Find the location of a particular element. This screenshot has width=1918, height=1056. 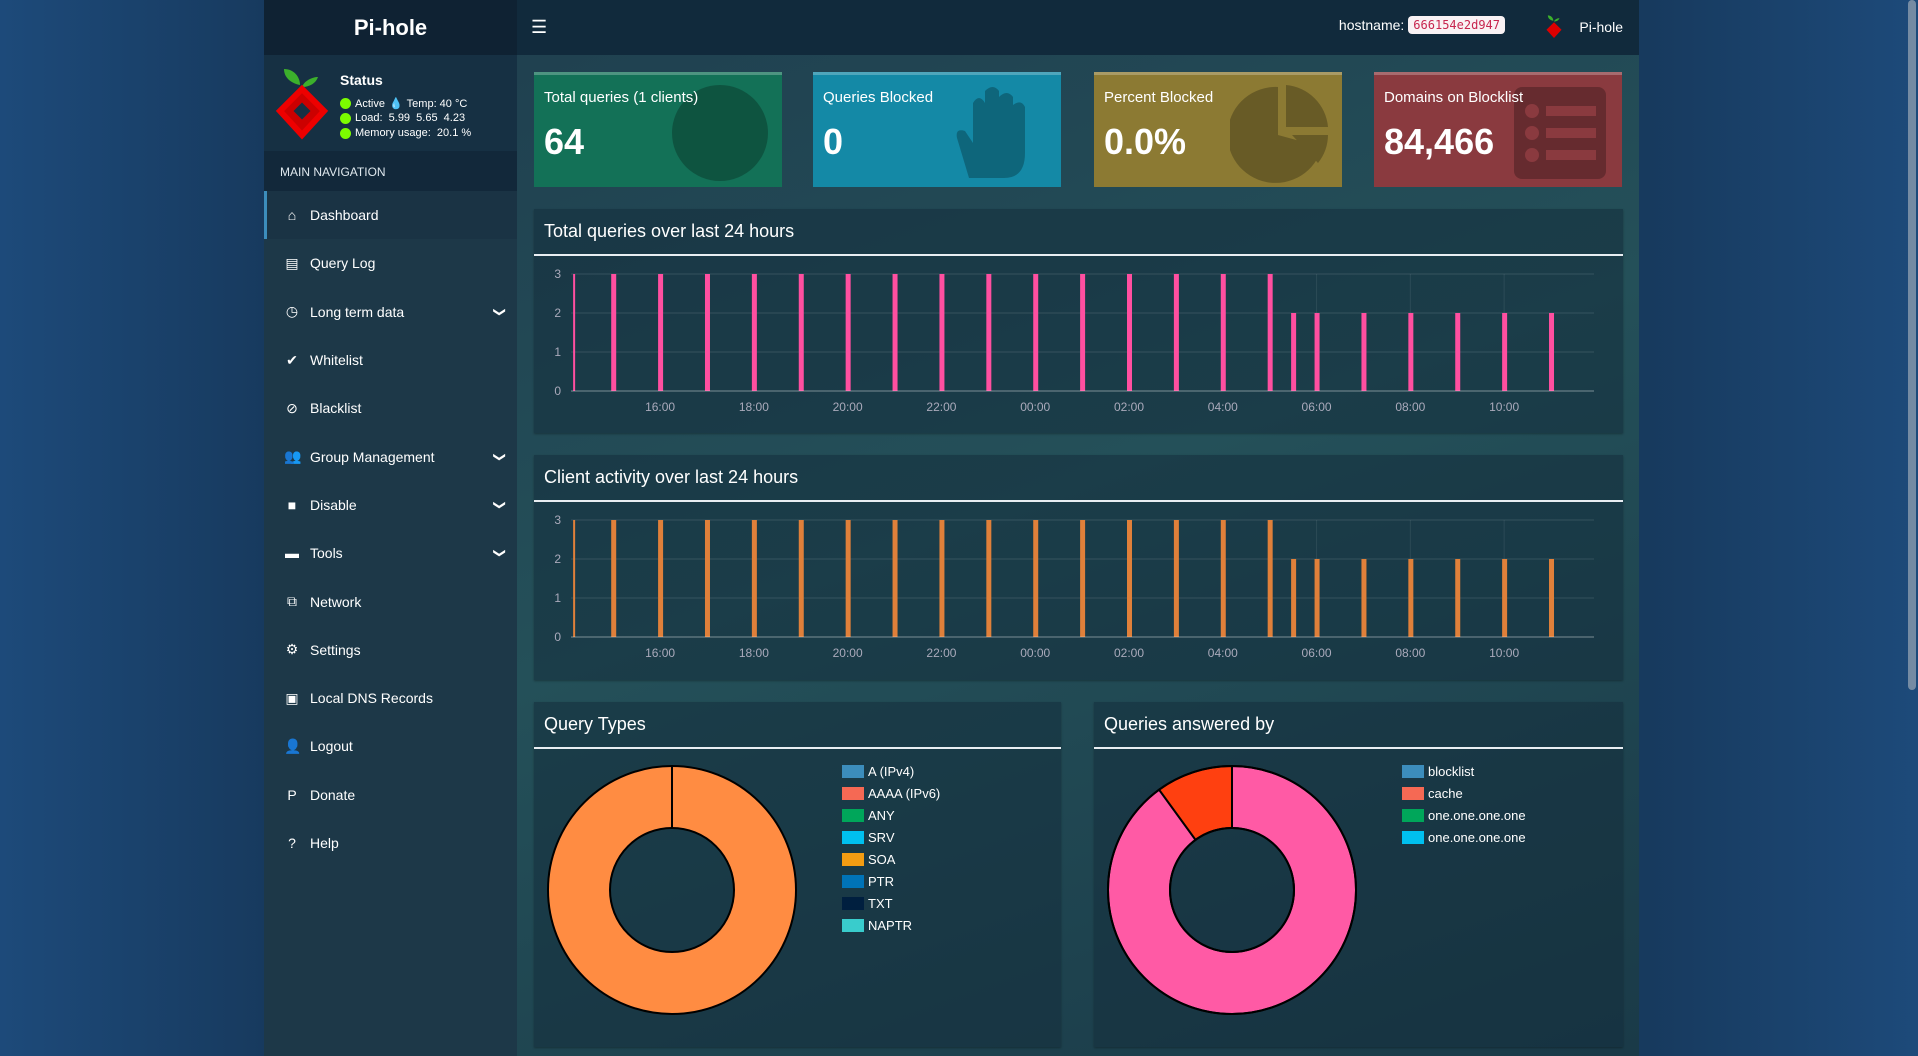

legend-item: TXT is located at coordinates (891, 903).